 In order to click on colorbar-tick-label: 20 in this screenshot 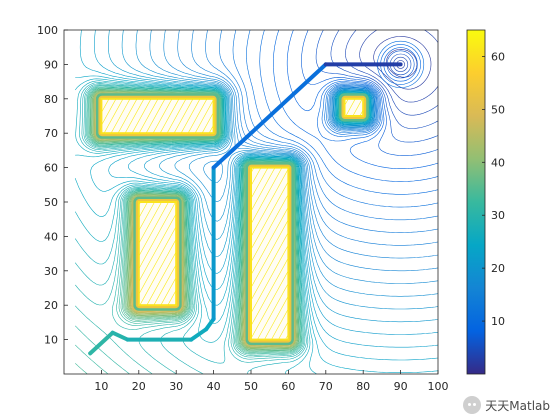, I will do `click(498, 268)`.